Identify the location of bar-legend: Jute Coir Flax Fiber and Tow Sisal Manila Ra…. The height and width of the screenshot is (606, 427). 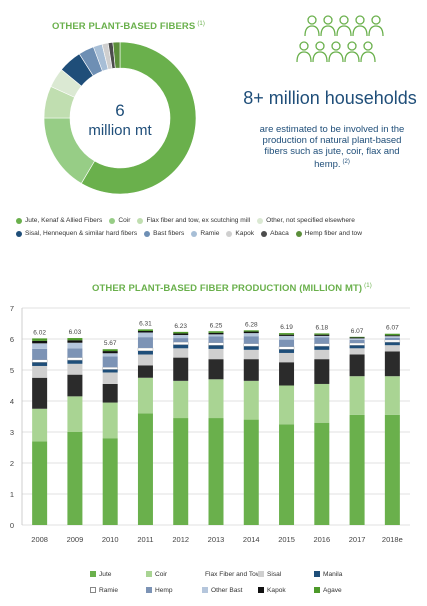
(255, 582).